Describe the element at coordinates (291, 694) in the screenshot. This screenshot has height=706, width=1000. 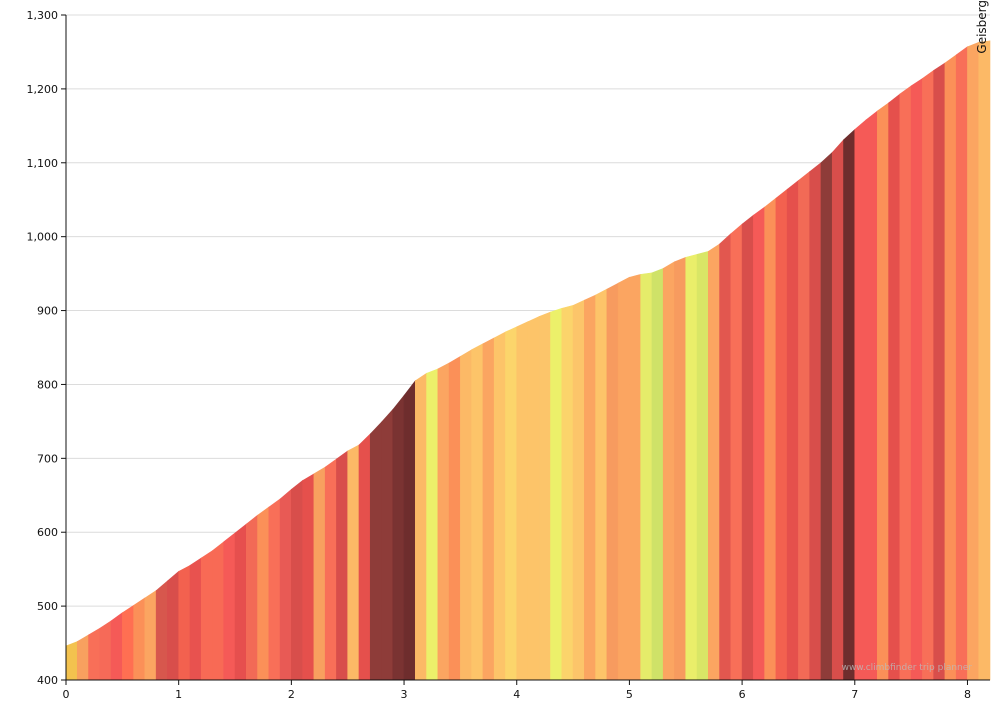
I see `x-tick-label: 2` at that location.